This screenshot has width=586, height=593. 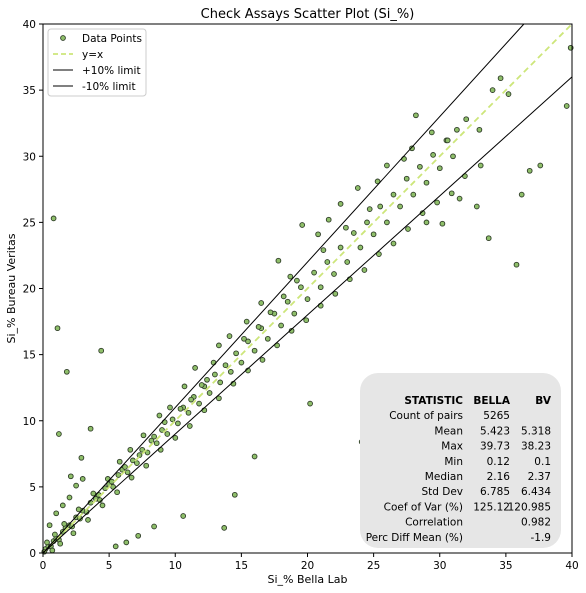 I want to click on stats-cell-0-1: 5265, so click(x=496, y=416).